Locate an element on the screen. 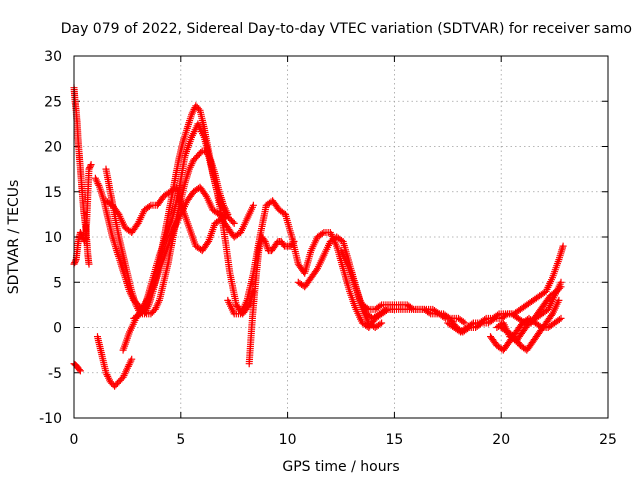 This screenshot has width=640, height=480. y-tick-label: 0 is located at coordinates (57, 329).